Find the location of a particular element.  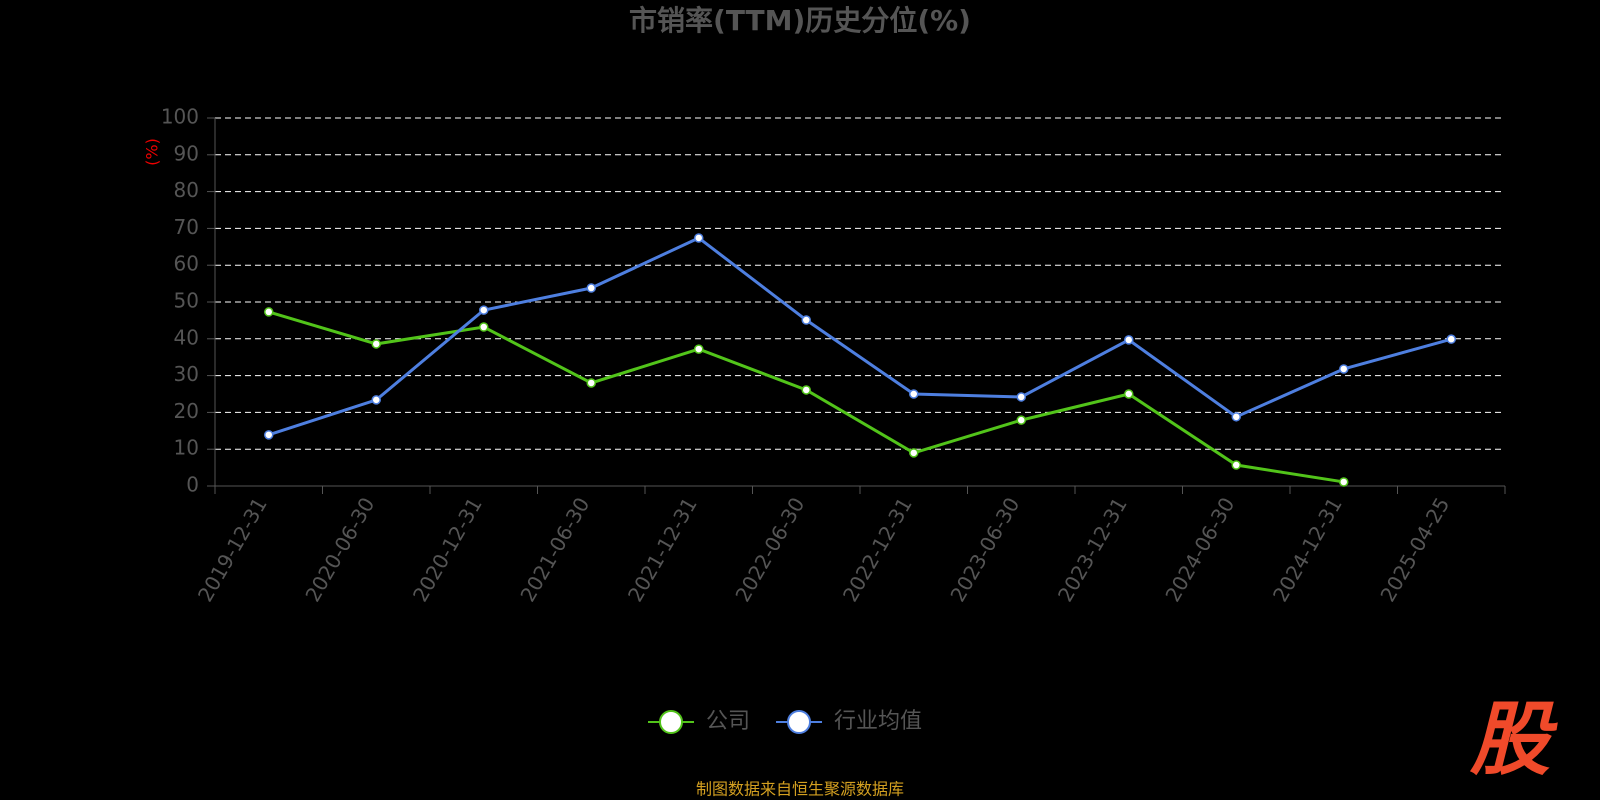

y-tick-label: 10 is located at coordinates (186, 448).